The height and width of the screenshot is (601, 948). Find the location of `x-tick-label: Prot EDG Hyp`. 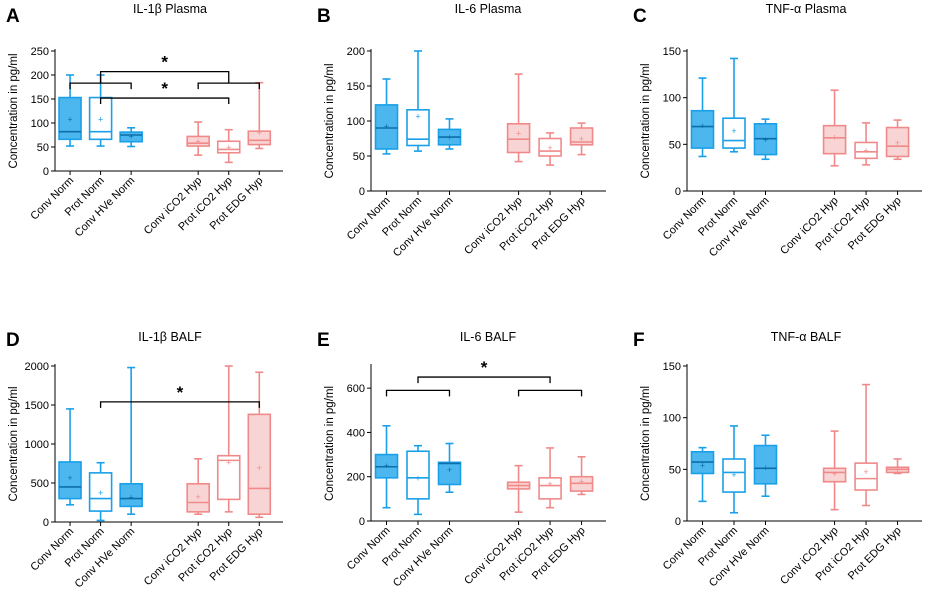

x-tick-label: Prot EDG Hyp is located at coordinates (237, 555).